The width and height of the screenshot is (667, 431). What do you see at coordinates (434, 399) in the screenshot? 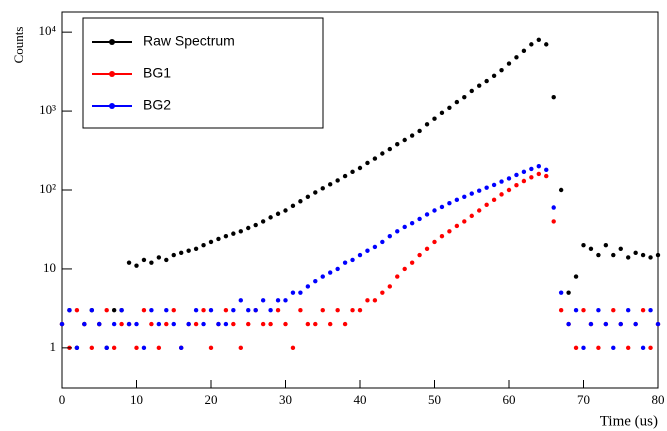
I see `x-tick-label: 50` at bounding box center [434, 399].